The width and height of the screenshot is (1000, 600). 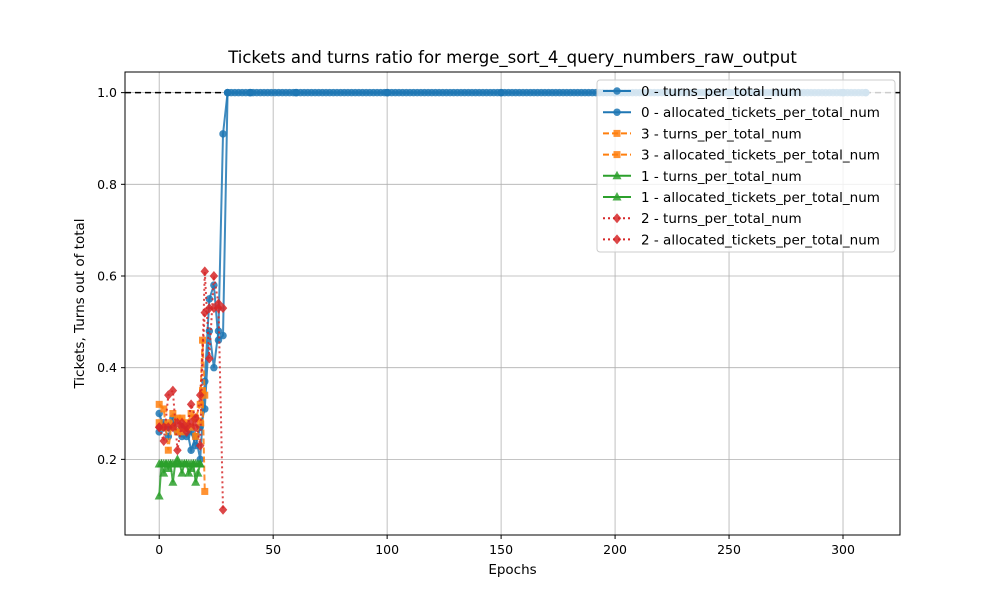 What do you see at coordinates (273, 549) in the screenshot?
I see `x-tick-label: 50` at bounding box center [273, 549].